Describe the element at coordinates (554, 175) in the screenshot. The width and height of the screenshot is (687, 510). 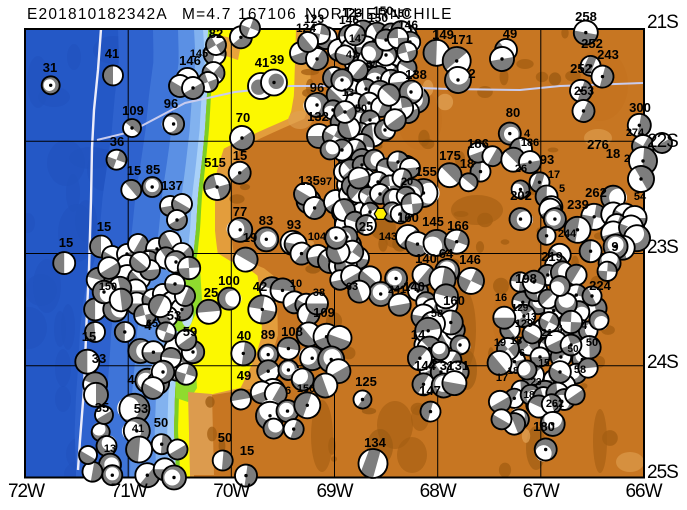
I see `svg-text: 17` at that location.